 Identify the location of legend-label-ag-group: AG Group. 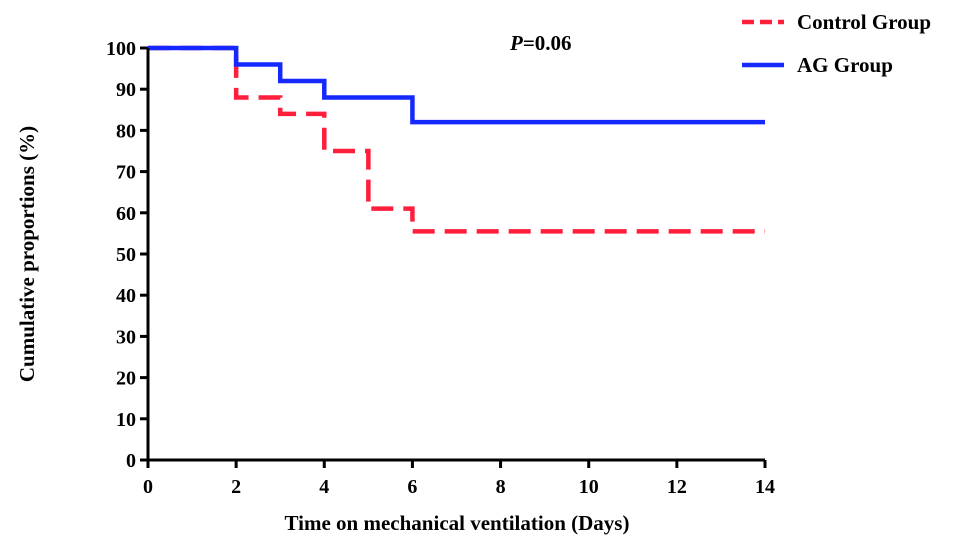
(845, 65).